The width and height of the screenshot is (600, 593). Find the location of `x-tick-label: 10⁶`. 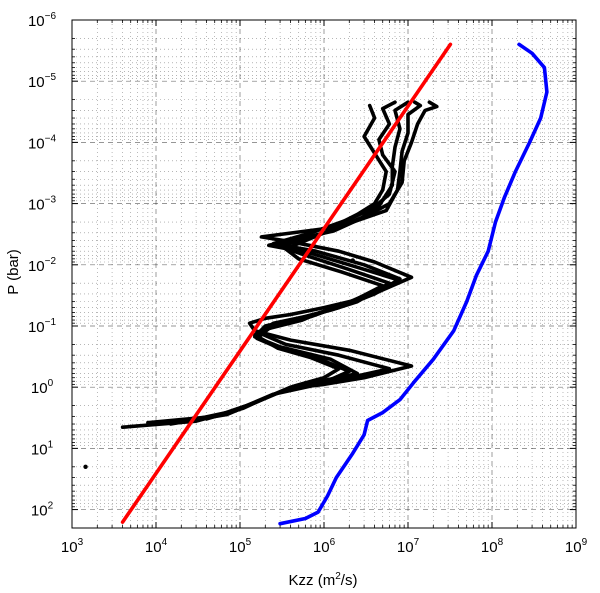

x-tick-label: 10⁶ is located at coordinates (324, 546).